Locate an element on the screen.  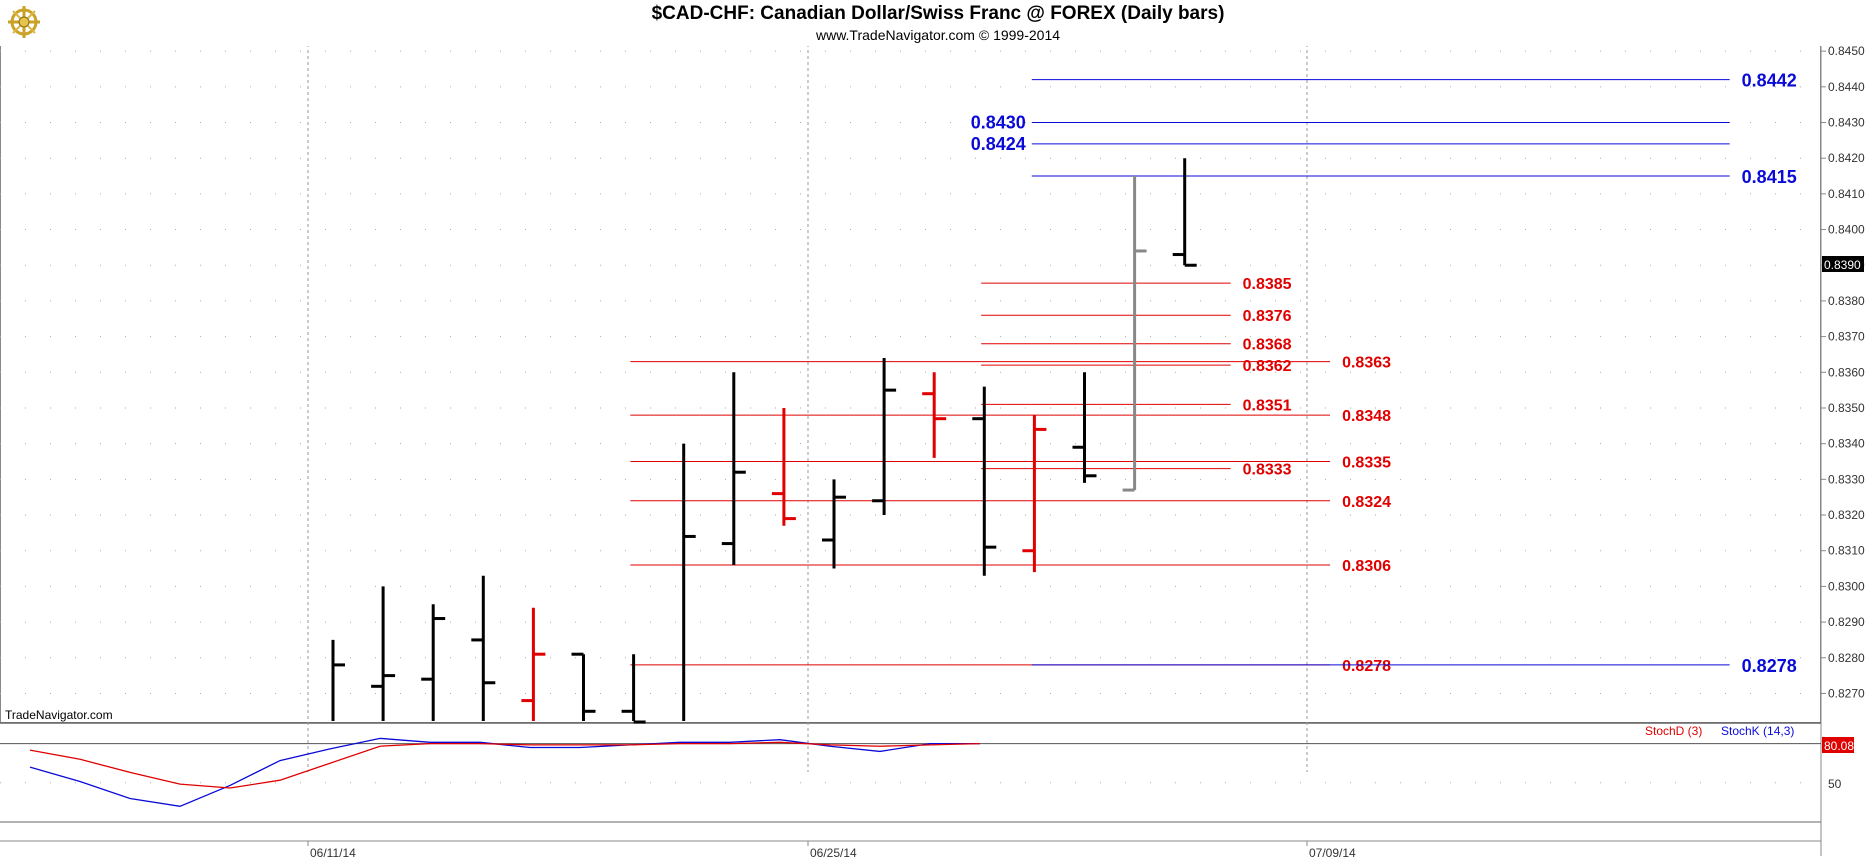
level-label: 0.8362 is located at coordinates (1267, 366).